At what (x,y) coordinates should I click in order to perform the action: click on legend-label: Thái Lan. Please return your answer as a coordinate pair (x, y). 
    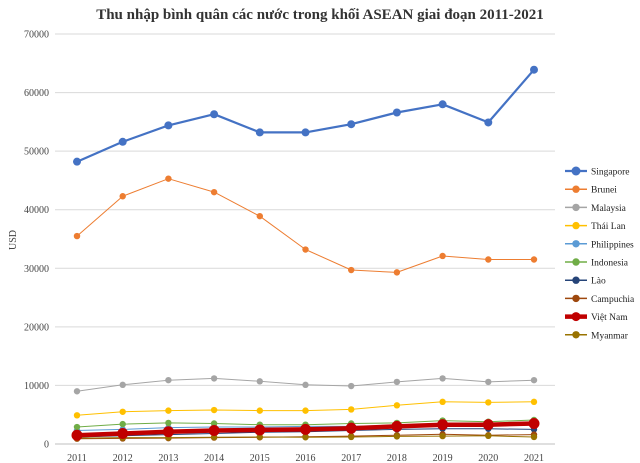
    Looking at the image, I should click on (608, 227).